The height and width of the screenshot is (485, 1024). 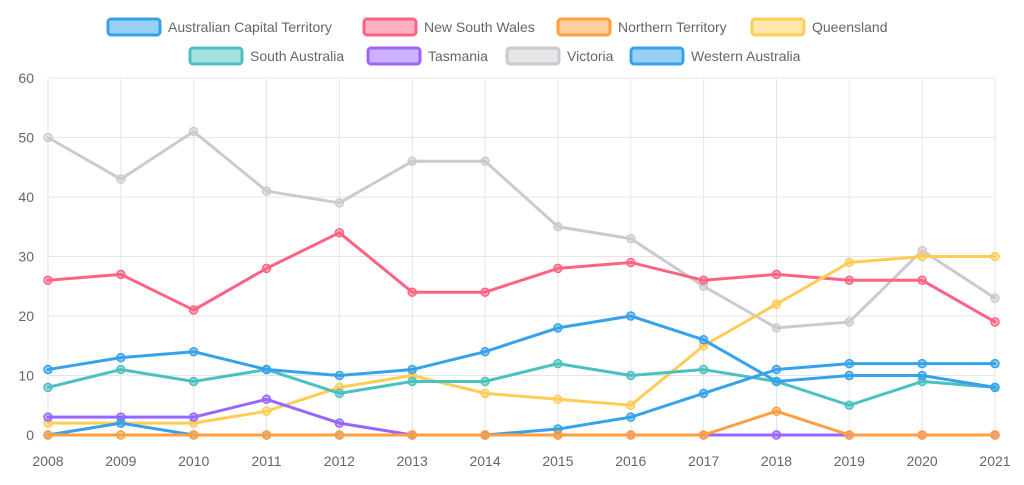 I want to click on legend-item: Tasmania, so click(x=427, y=56).